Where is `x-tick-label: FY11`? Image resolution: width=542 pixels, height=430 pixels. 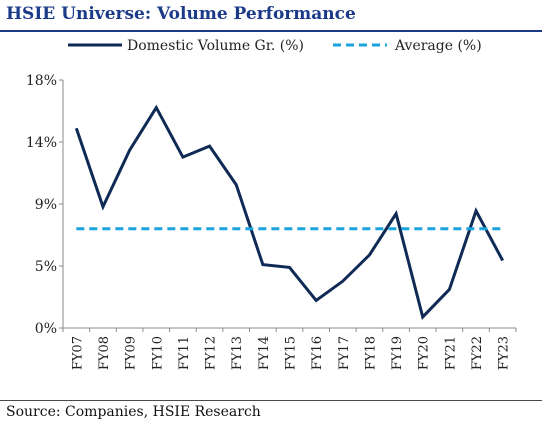
x-tick-label: FY11 is located at coordinates (184, 353).